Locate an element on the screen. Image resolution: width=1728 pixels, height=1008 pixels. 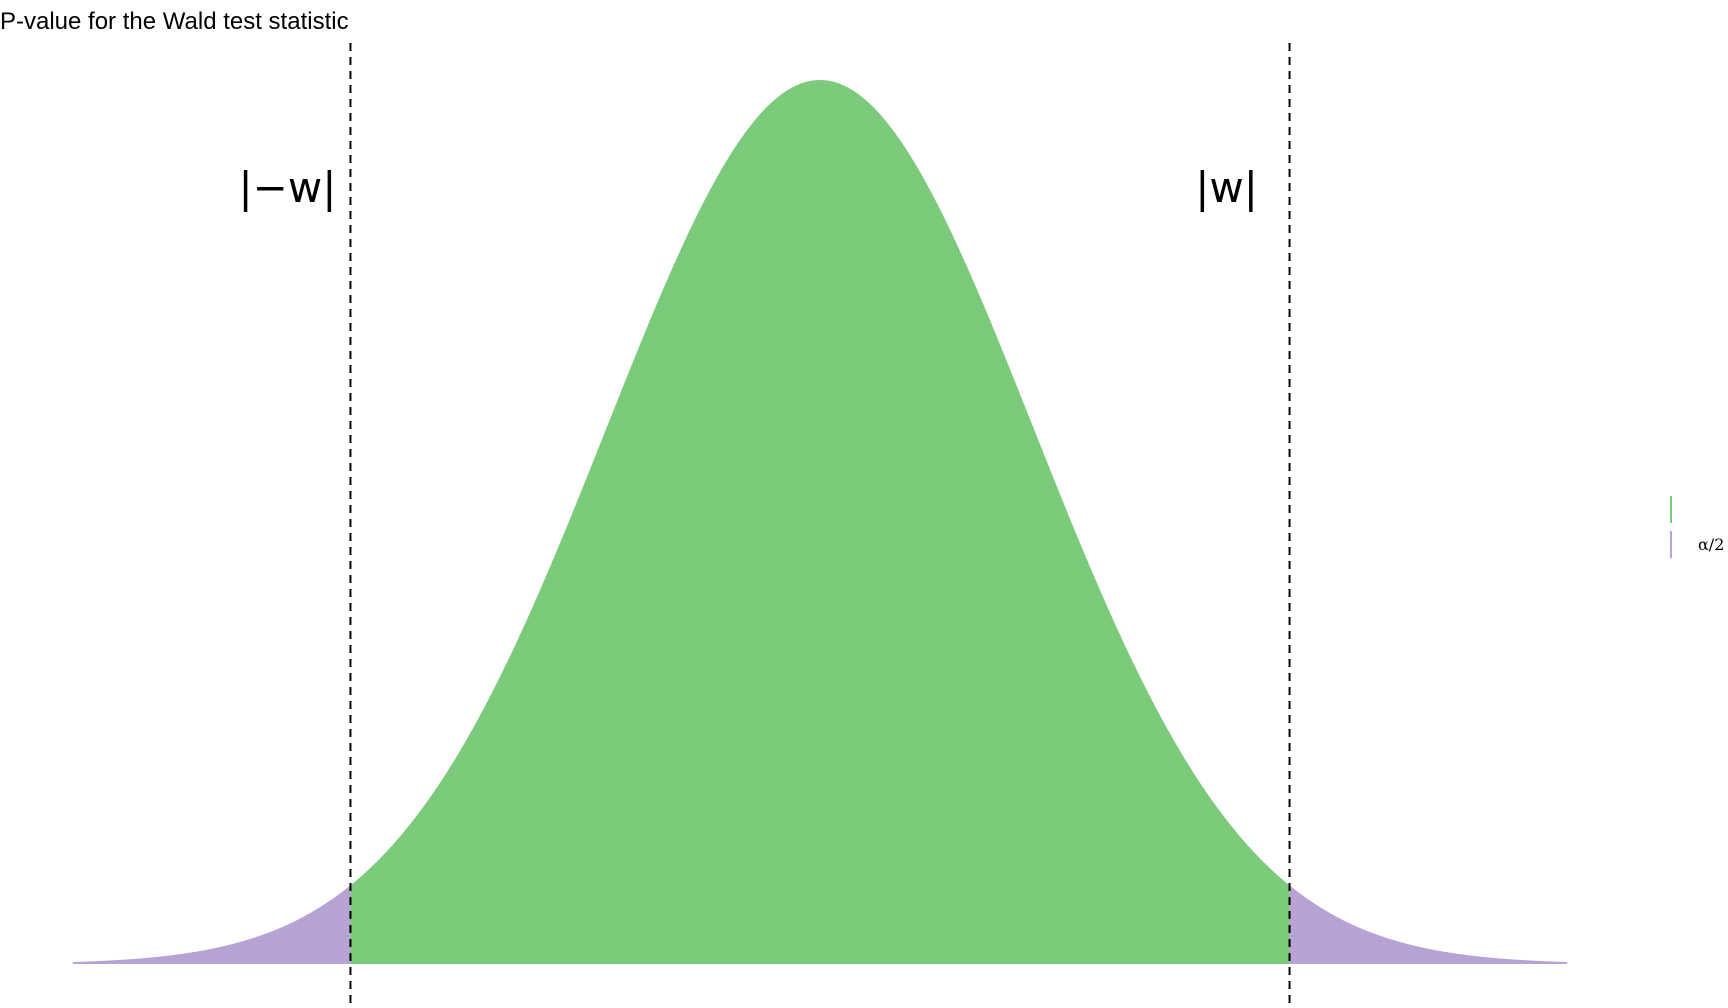
right-tail-area is located at coordinates (1428, 924).